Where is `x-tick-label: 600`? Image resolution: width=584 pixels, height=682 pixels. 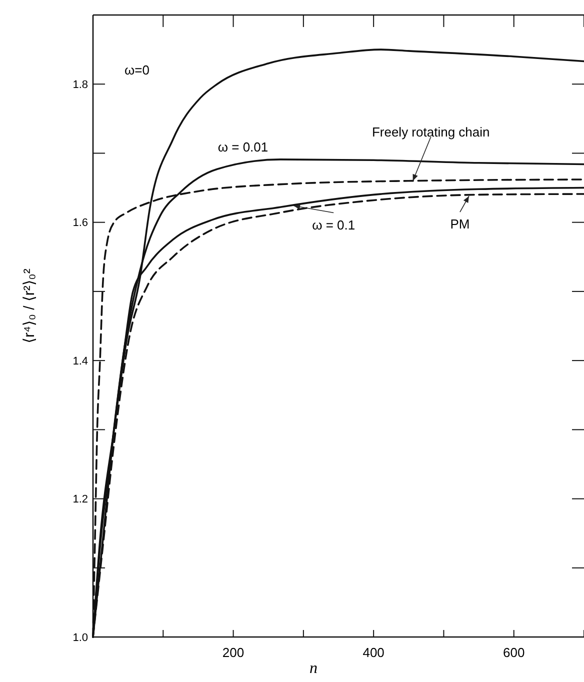 x-tick-label: 600 is located at coordinates (514, 652).